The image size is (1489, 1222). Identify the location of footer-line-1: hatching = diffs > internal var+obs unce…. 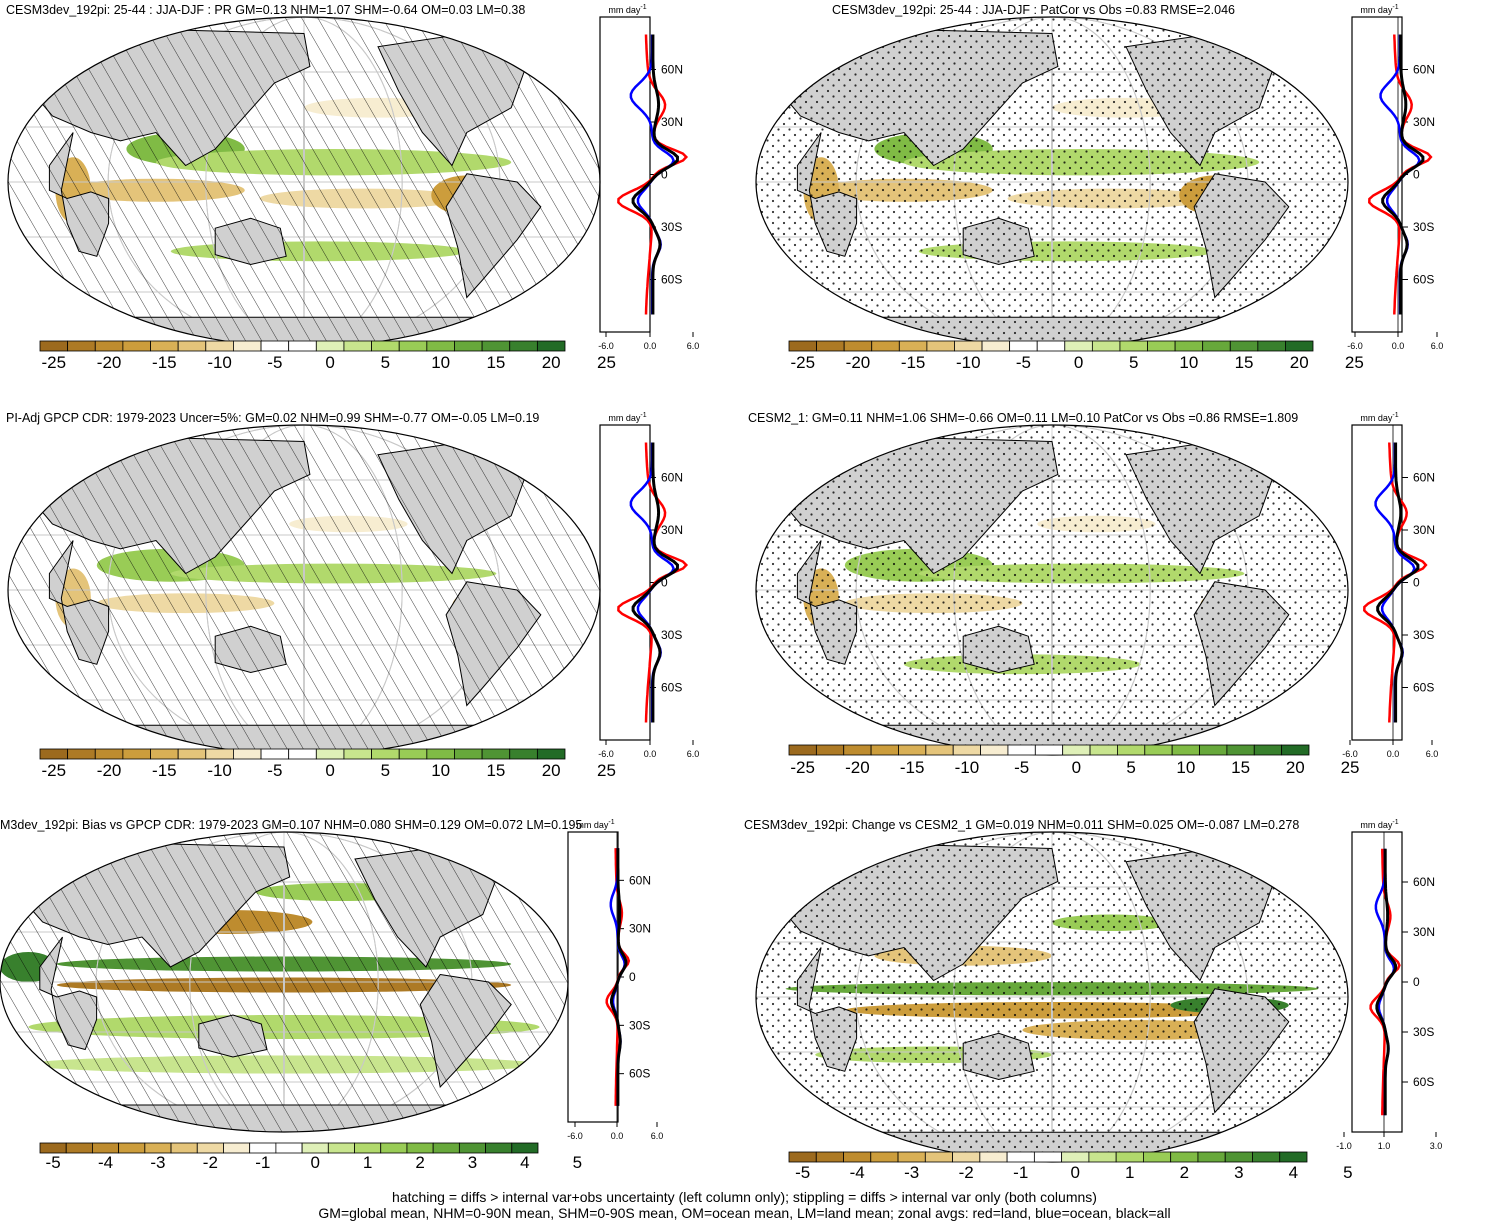
(744, 1197).